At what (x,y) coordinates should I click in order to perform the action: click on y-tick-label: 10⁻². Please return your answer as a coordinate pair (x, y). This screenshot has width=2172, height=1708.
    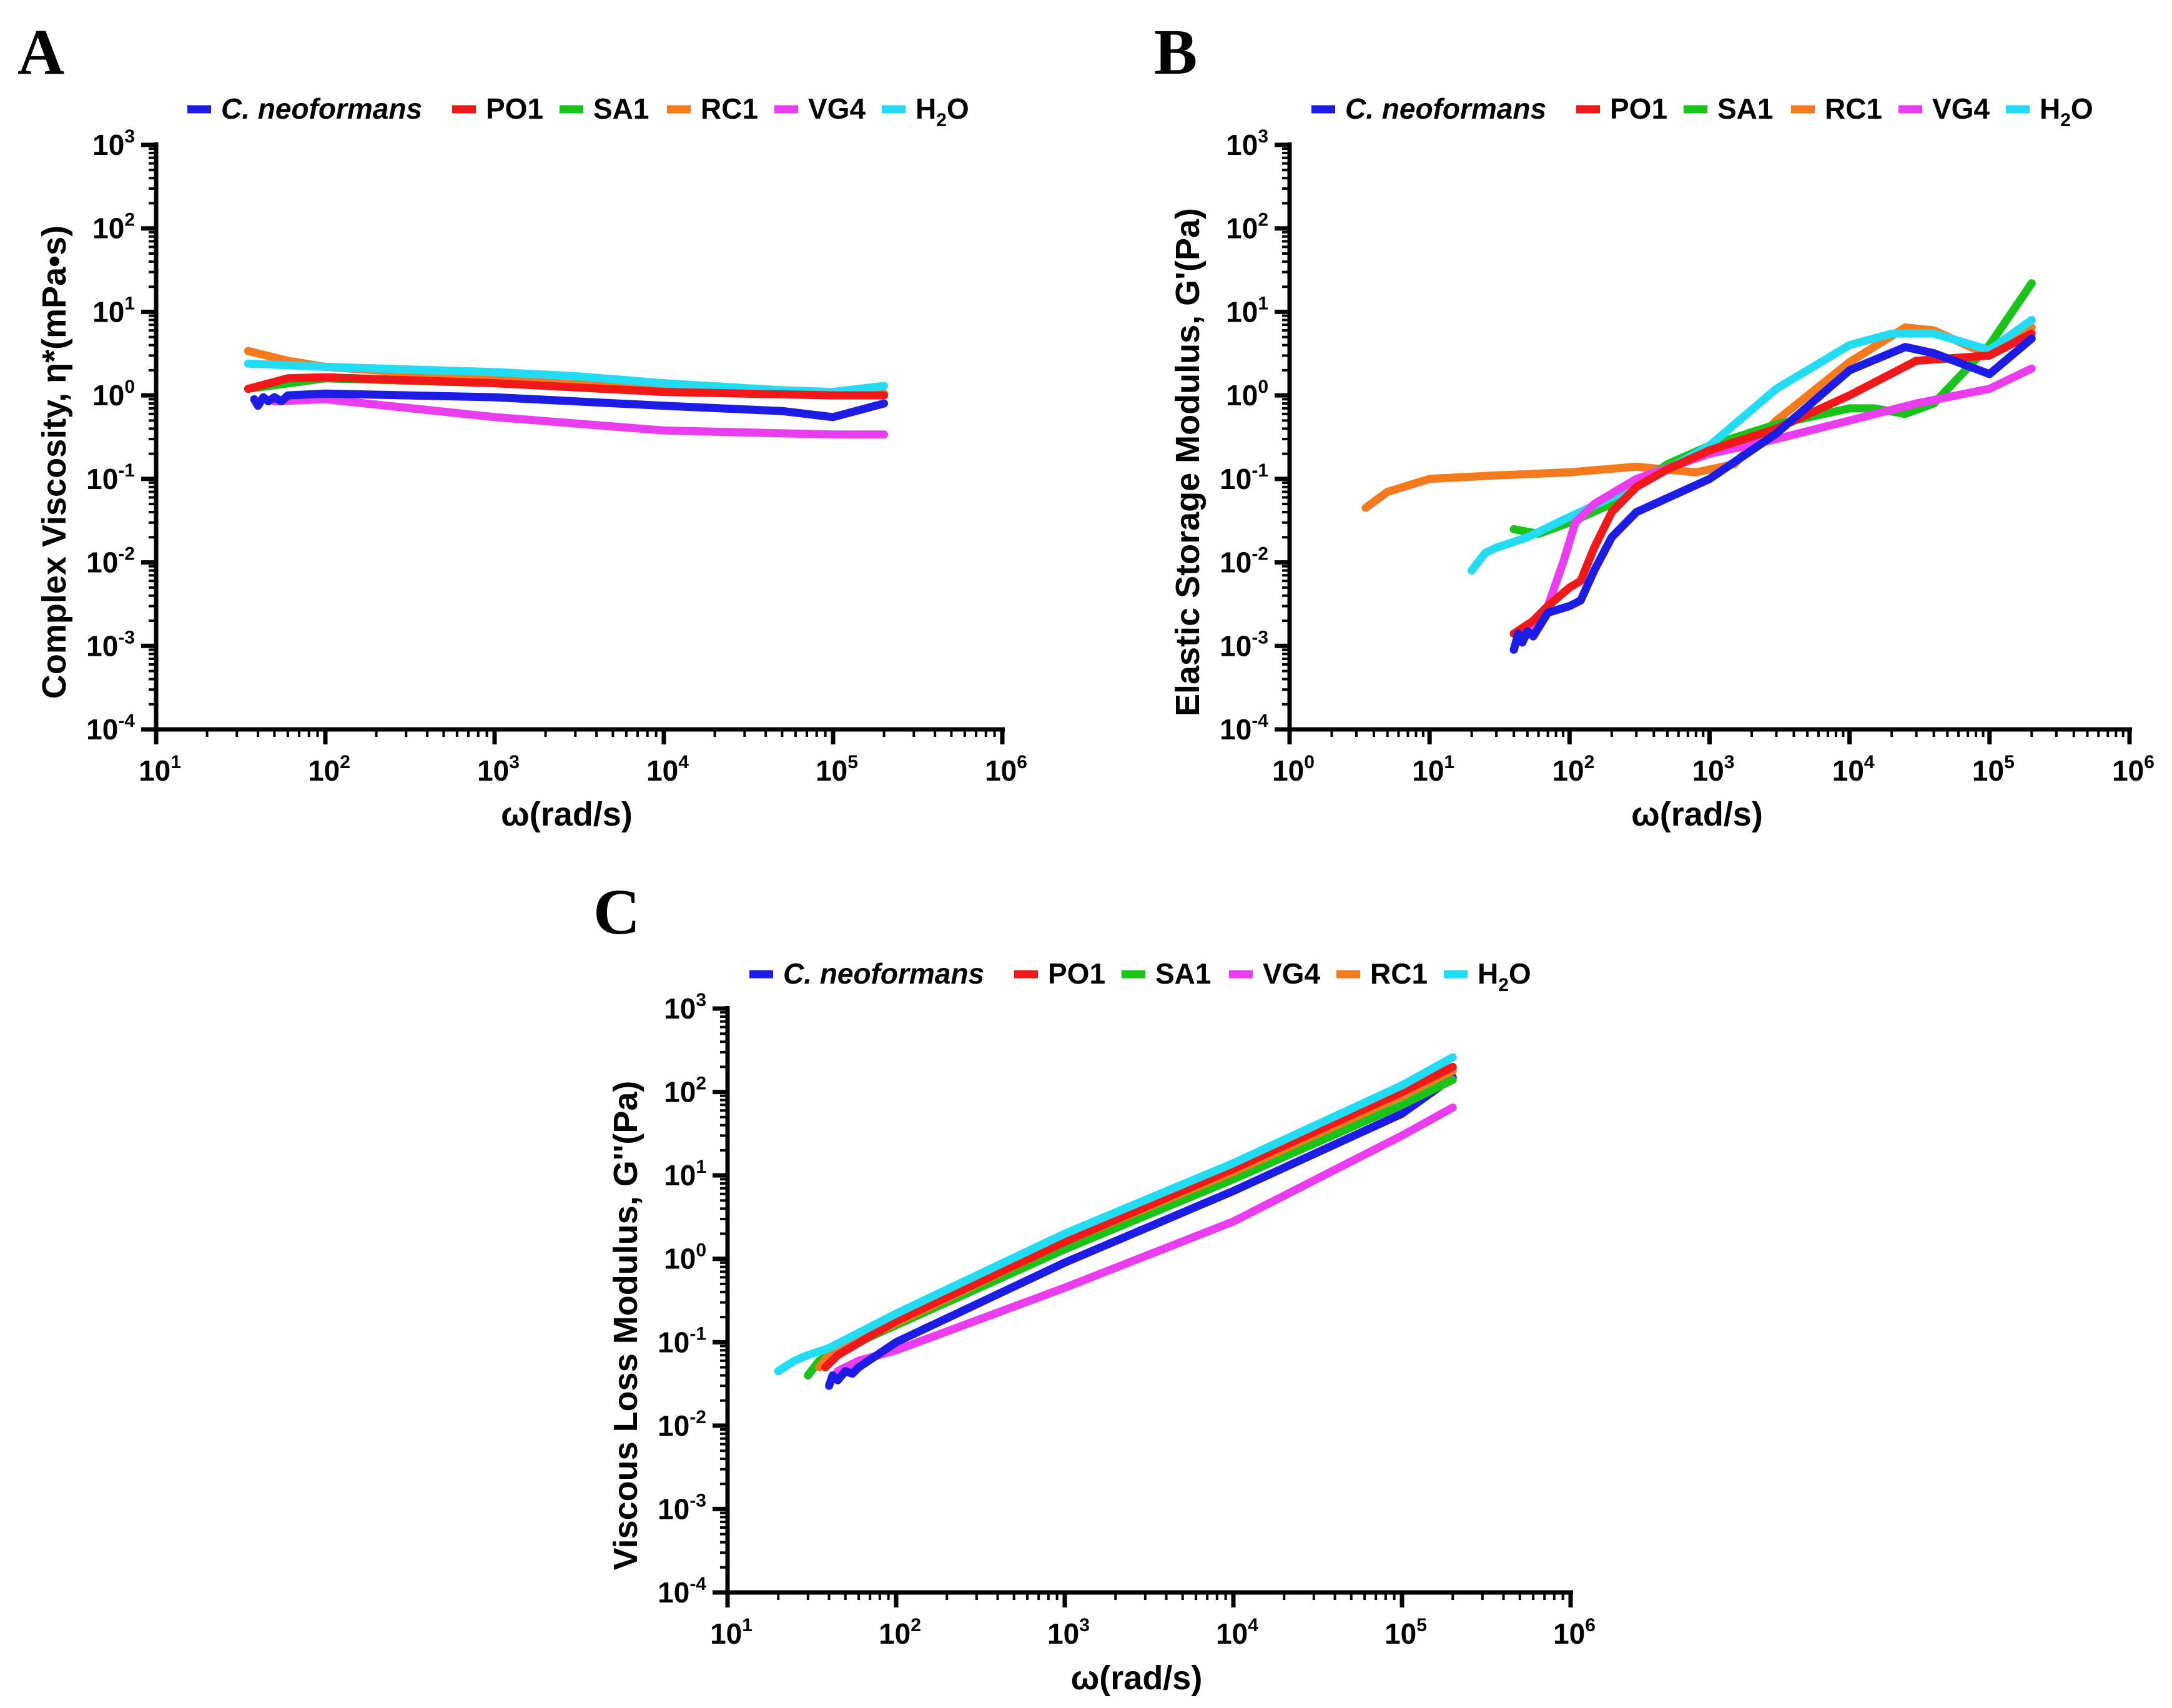
    Looking at the image, I should click on (1244, 561).